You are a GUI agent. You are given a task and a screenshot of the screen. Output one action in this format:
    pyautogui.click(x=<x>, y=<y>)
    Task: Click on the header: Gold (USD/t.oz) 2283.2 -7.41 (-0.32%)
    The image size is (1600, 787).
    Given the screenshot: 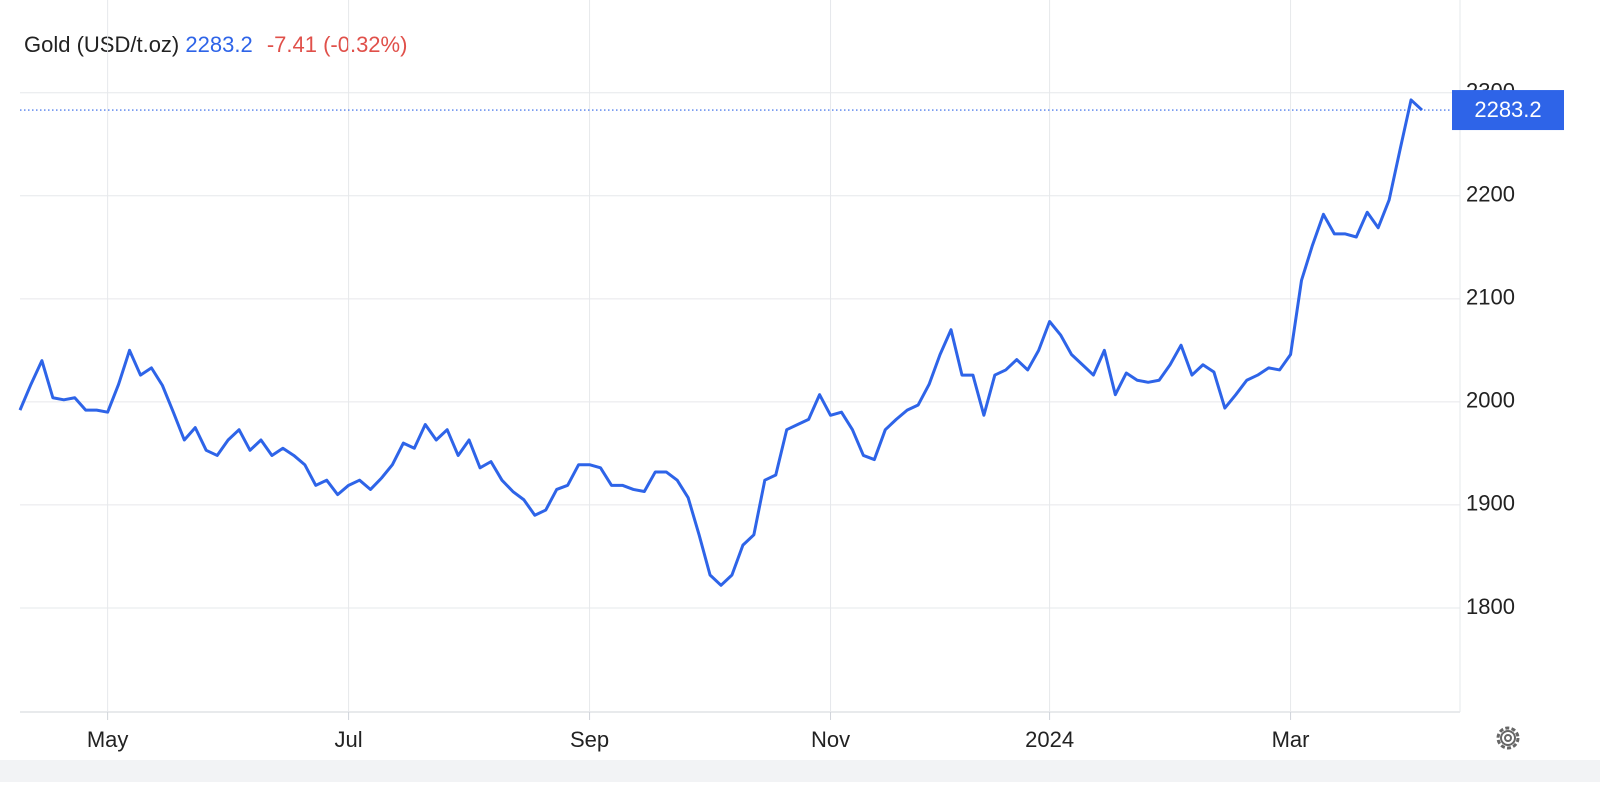 What is the action you would take?
    pyautogui.click(x=215, y=44)
    